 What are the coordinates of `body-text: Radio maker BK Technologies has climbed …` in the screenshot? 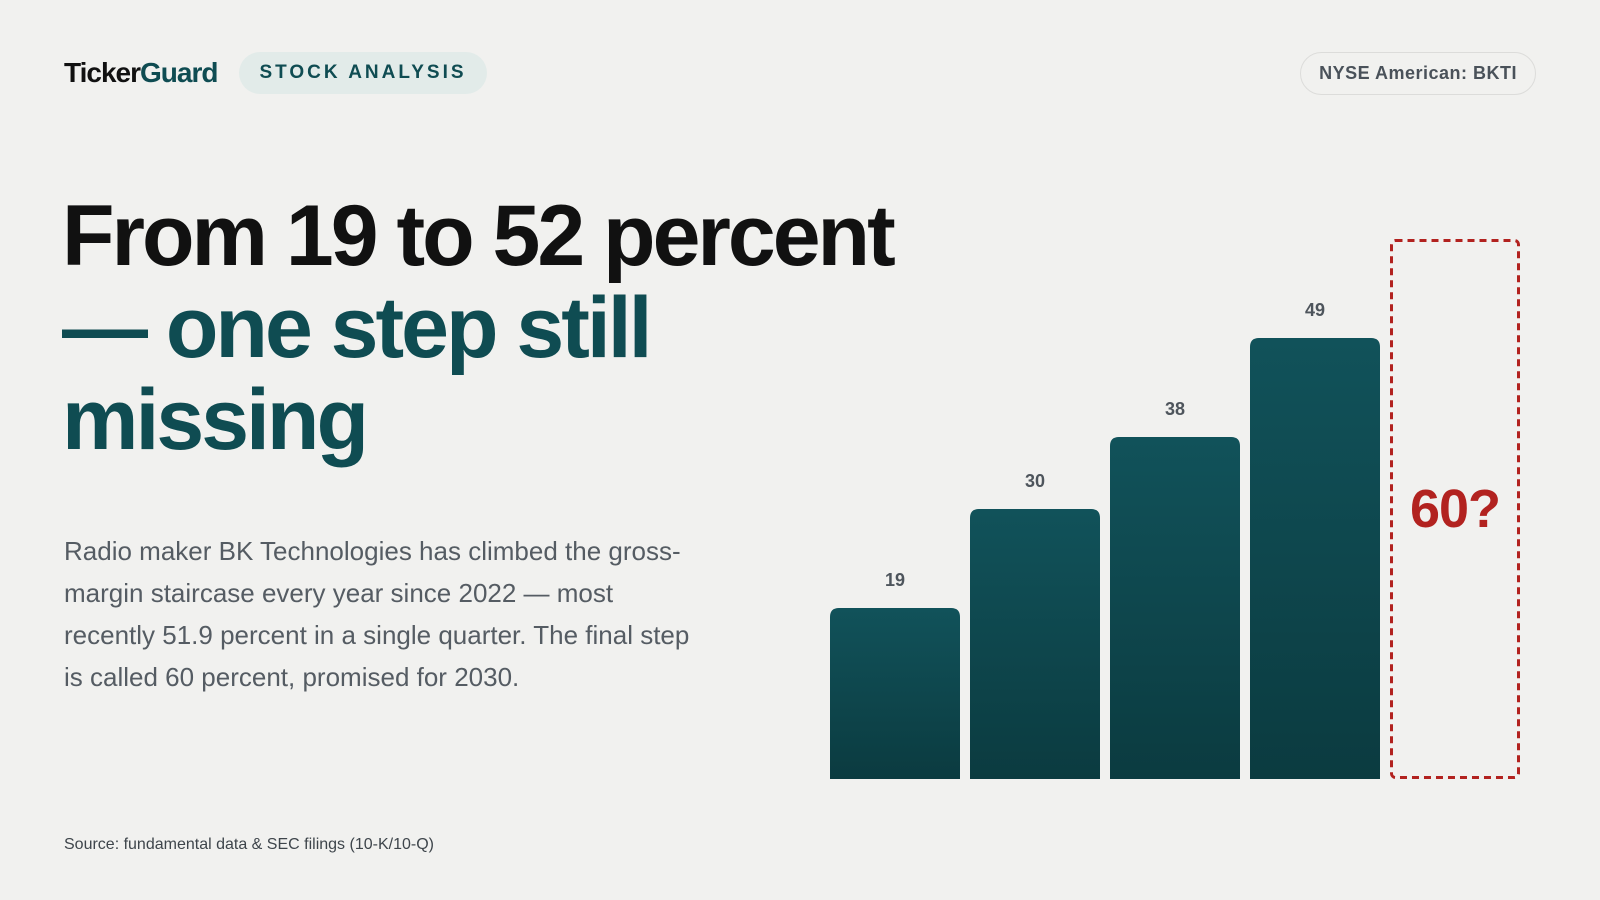 It's located at (377, 614).